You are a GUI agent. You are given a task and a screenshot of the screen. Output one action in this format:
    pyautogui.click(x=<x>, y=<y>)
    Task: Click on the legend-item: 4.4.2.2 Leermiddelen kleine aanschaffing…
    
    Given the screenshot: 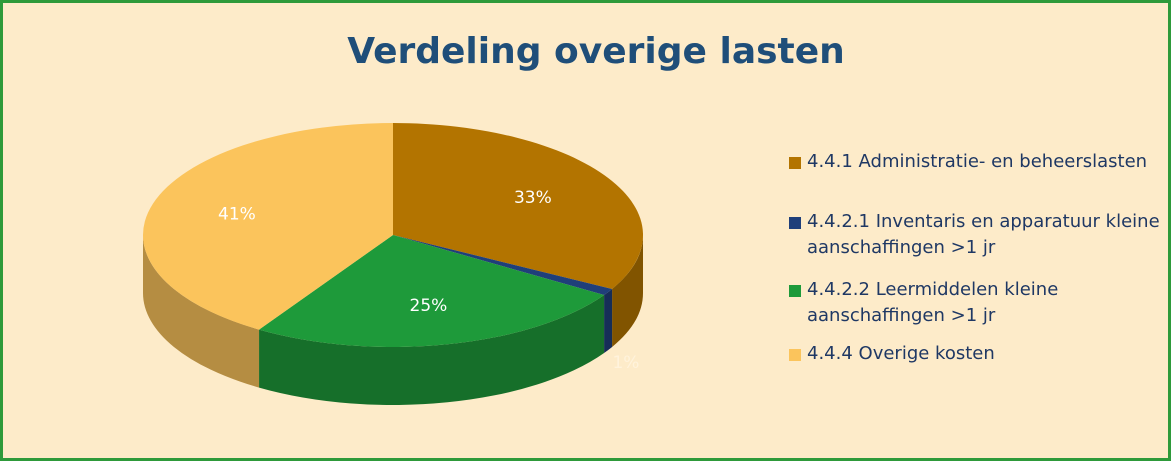 What is the action you would take?
    pyautogui.click(x=978, y=309)
    